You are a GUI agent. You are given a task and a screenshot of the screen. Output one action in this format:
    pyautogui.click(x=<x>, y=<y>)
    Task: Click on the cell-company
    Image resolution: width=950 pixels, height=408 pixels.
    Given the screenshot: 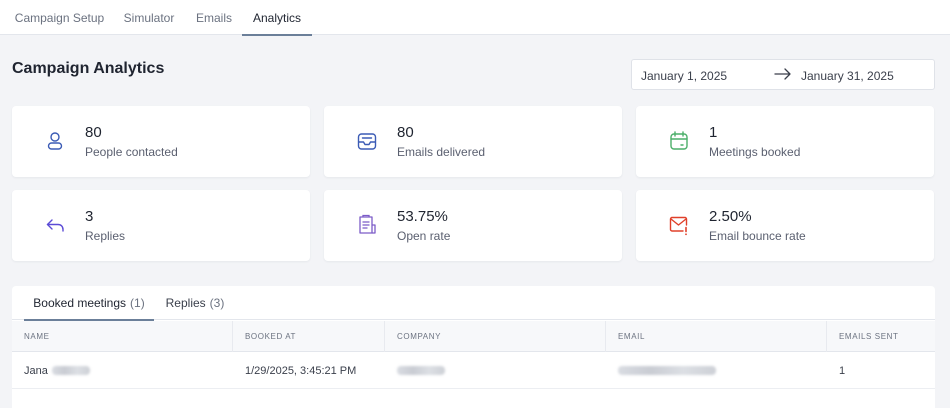 What is the action you would take?
    pyautogui.click(x=495, y=370)
    